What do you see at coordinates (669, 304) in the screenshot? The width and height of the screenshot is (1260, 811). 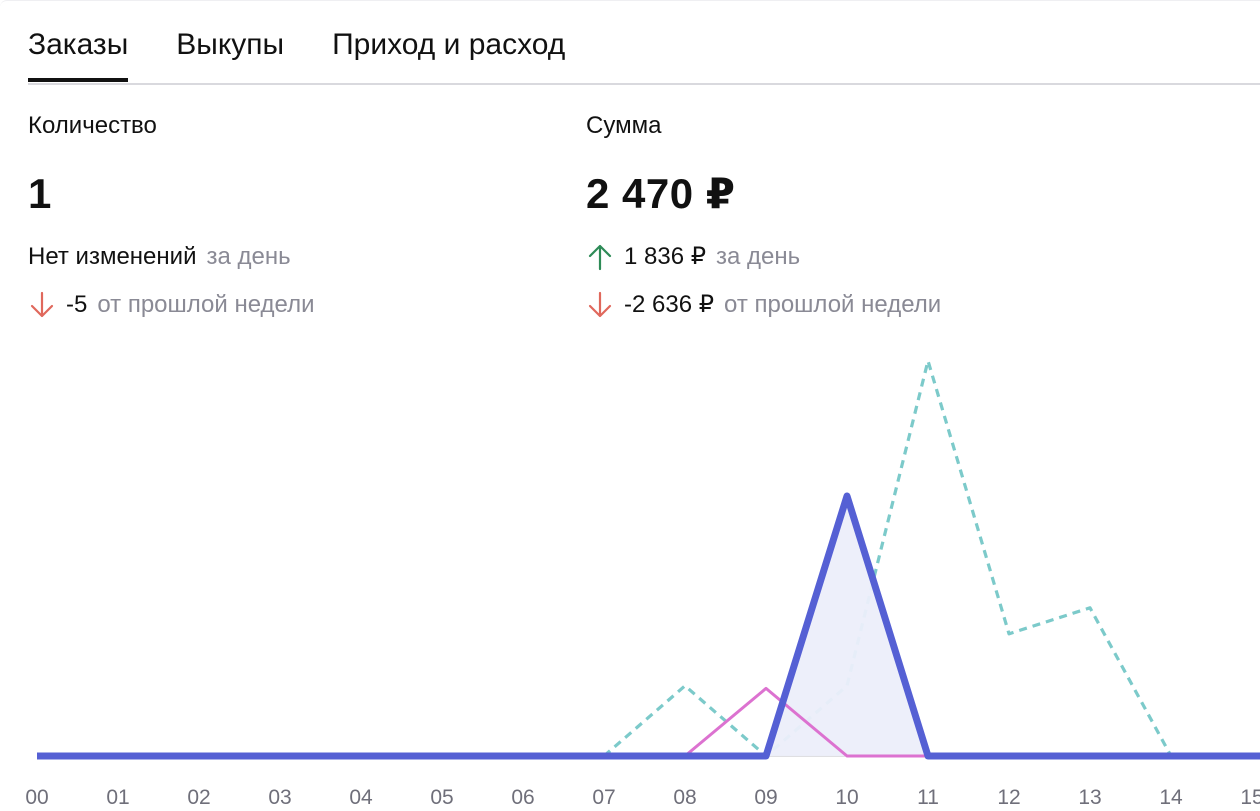 I see `sum-week-change-value: -2 636 ₽` at bounding box center [669, 304].